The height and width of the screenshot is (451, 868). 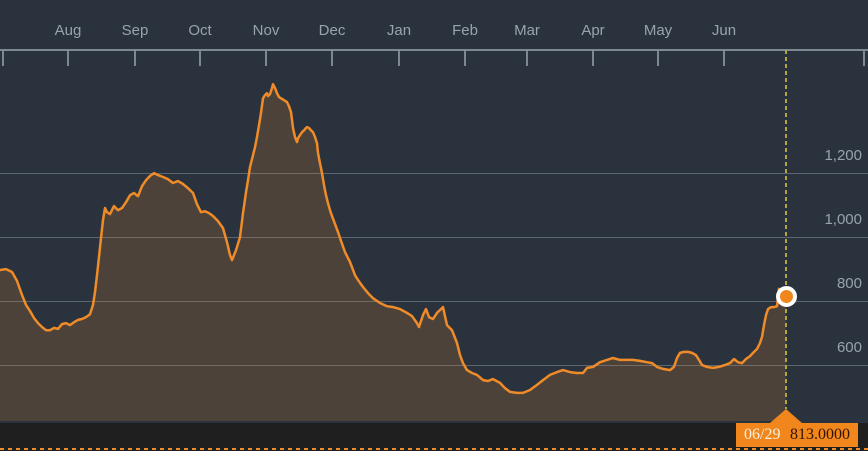 I want to click on date-value-flag: 06/29 813.0000, so click(x=797, y=435).